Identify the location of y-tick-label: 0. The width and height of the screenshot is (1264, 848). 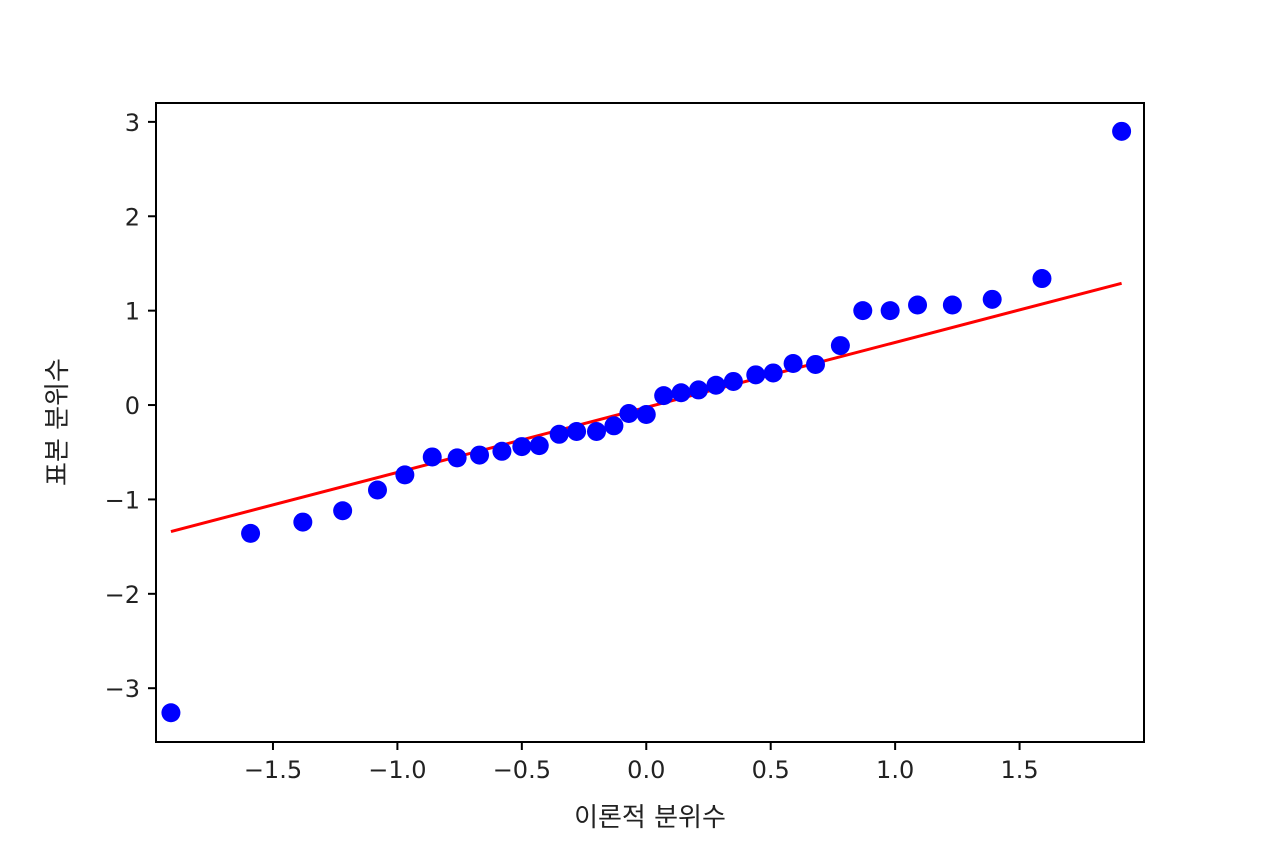
(132, 406).